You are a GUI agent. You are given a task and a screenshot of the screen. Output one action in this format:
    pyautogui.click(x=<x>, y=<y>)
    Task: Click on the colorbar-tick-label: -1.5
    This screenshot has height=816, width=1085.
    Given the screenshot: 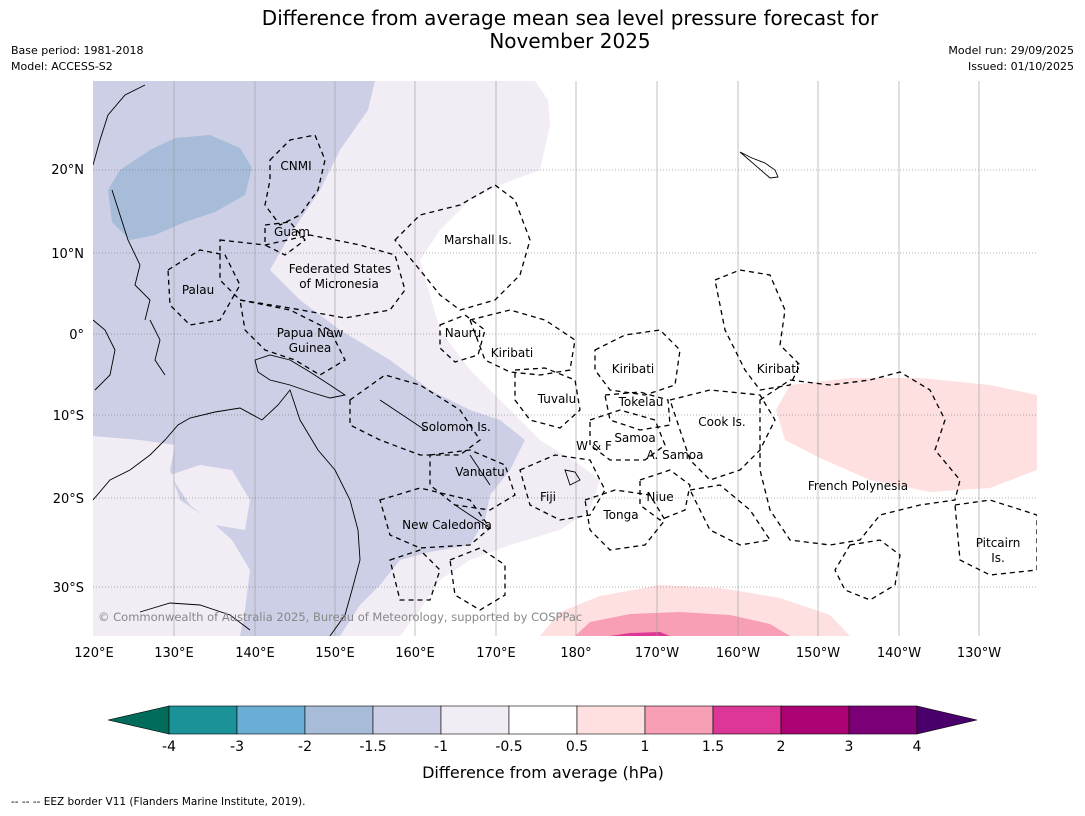 What is the action you would take?
    pyautogui.click(x=372, y=747)
    